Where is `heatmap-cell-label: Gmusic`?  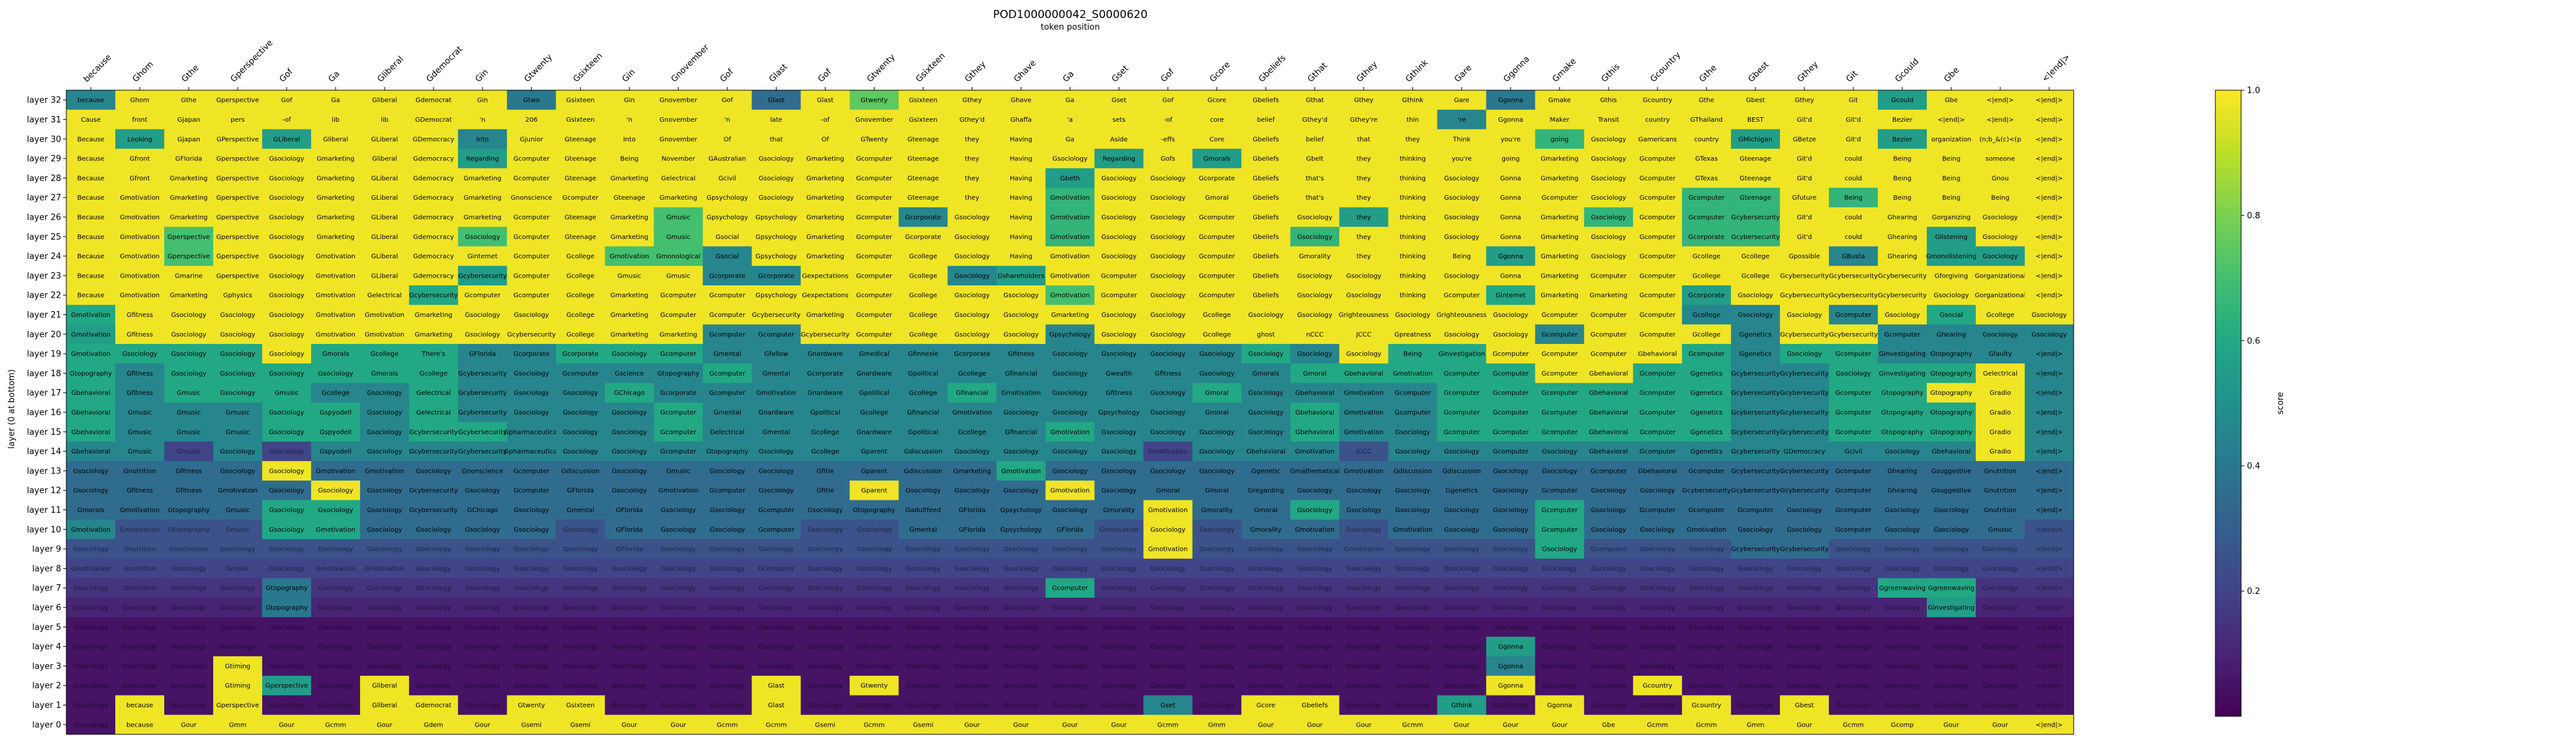
heatmap-cell-label: Gmusic is located at coordinates (139, 413).